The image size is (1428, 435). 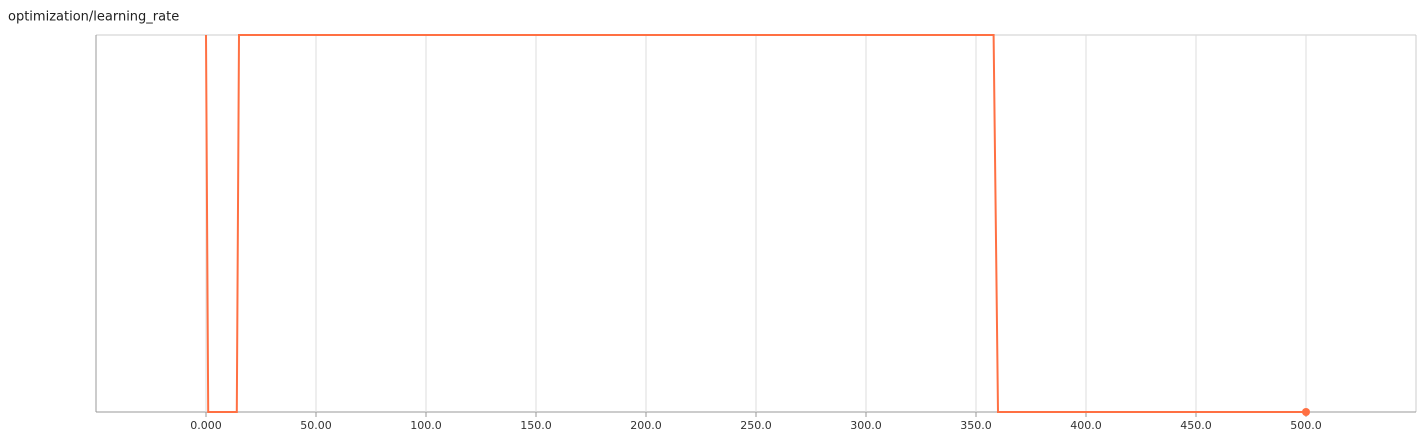 I want to click on x-tick-label: 500.0, so click(x=1306, y=425).